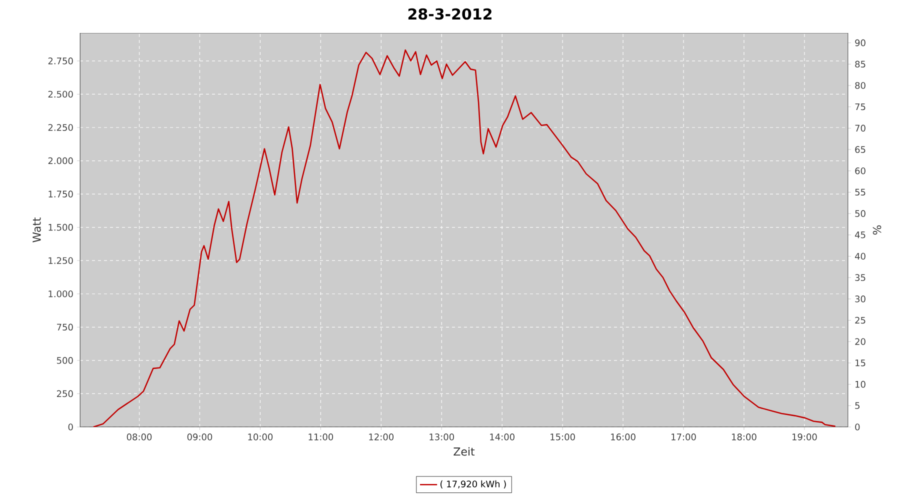  I want to click on y2-tick-label: 5, so click(857, 405).